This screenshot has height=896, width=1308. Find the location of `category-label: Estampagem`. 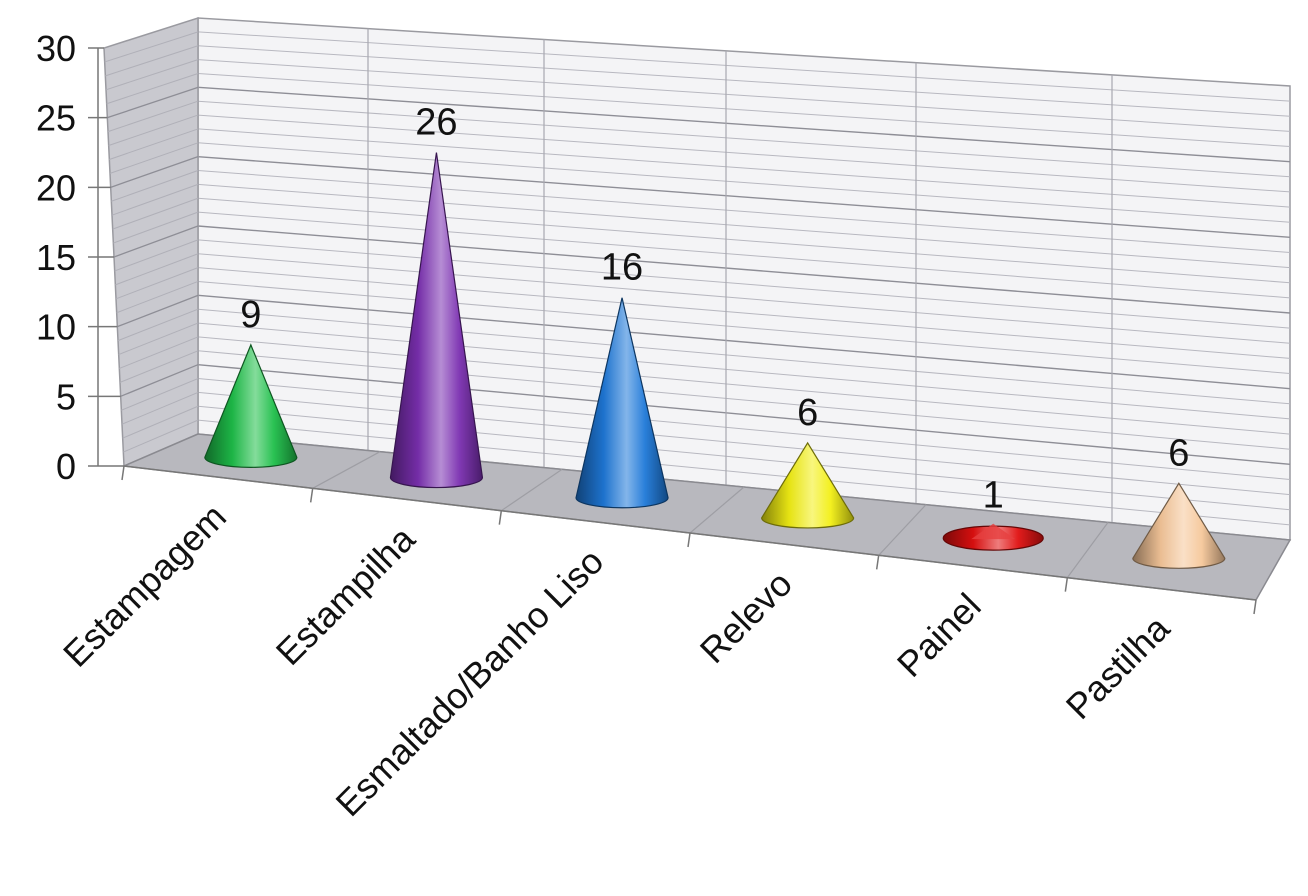

category-label: Estampagem is located at coordinates (144, 585).